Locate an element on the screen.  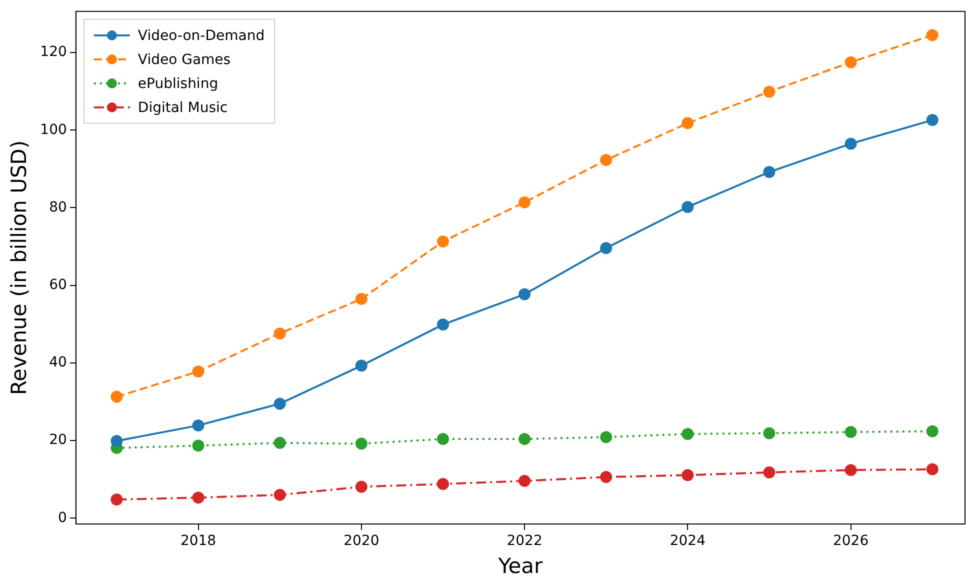
x-tick-label: 2020 is located at coordinates (362, 541).